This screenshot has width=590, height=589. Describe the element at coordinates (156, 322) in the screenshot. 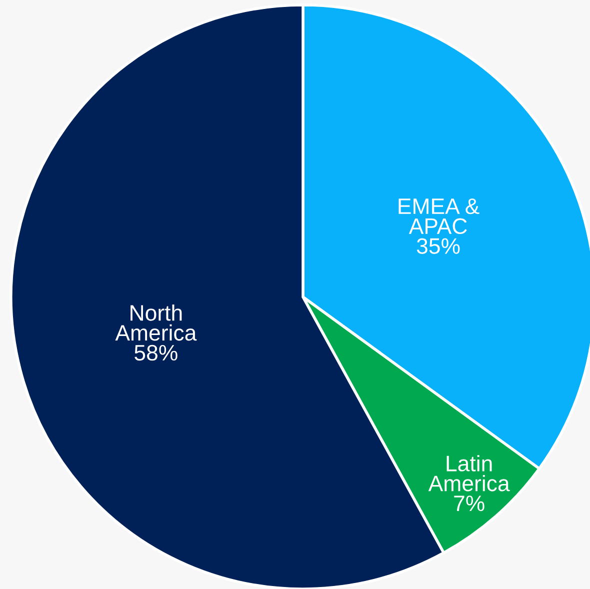

I see `slice-label: North America` at that location.